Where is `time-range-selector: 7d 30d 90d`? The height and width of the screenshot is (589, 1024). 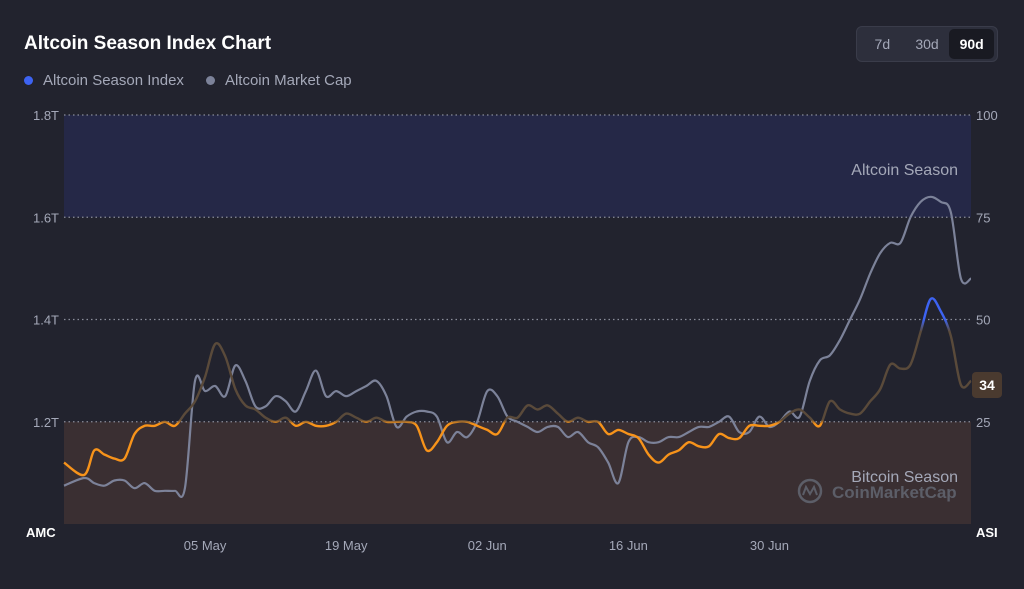
time-range-selector: 7d 30d 90d is located at coordinates (927, 44).